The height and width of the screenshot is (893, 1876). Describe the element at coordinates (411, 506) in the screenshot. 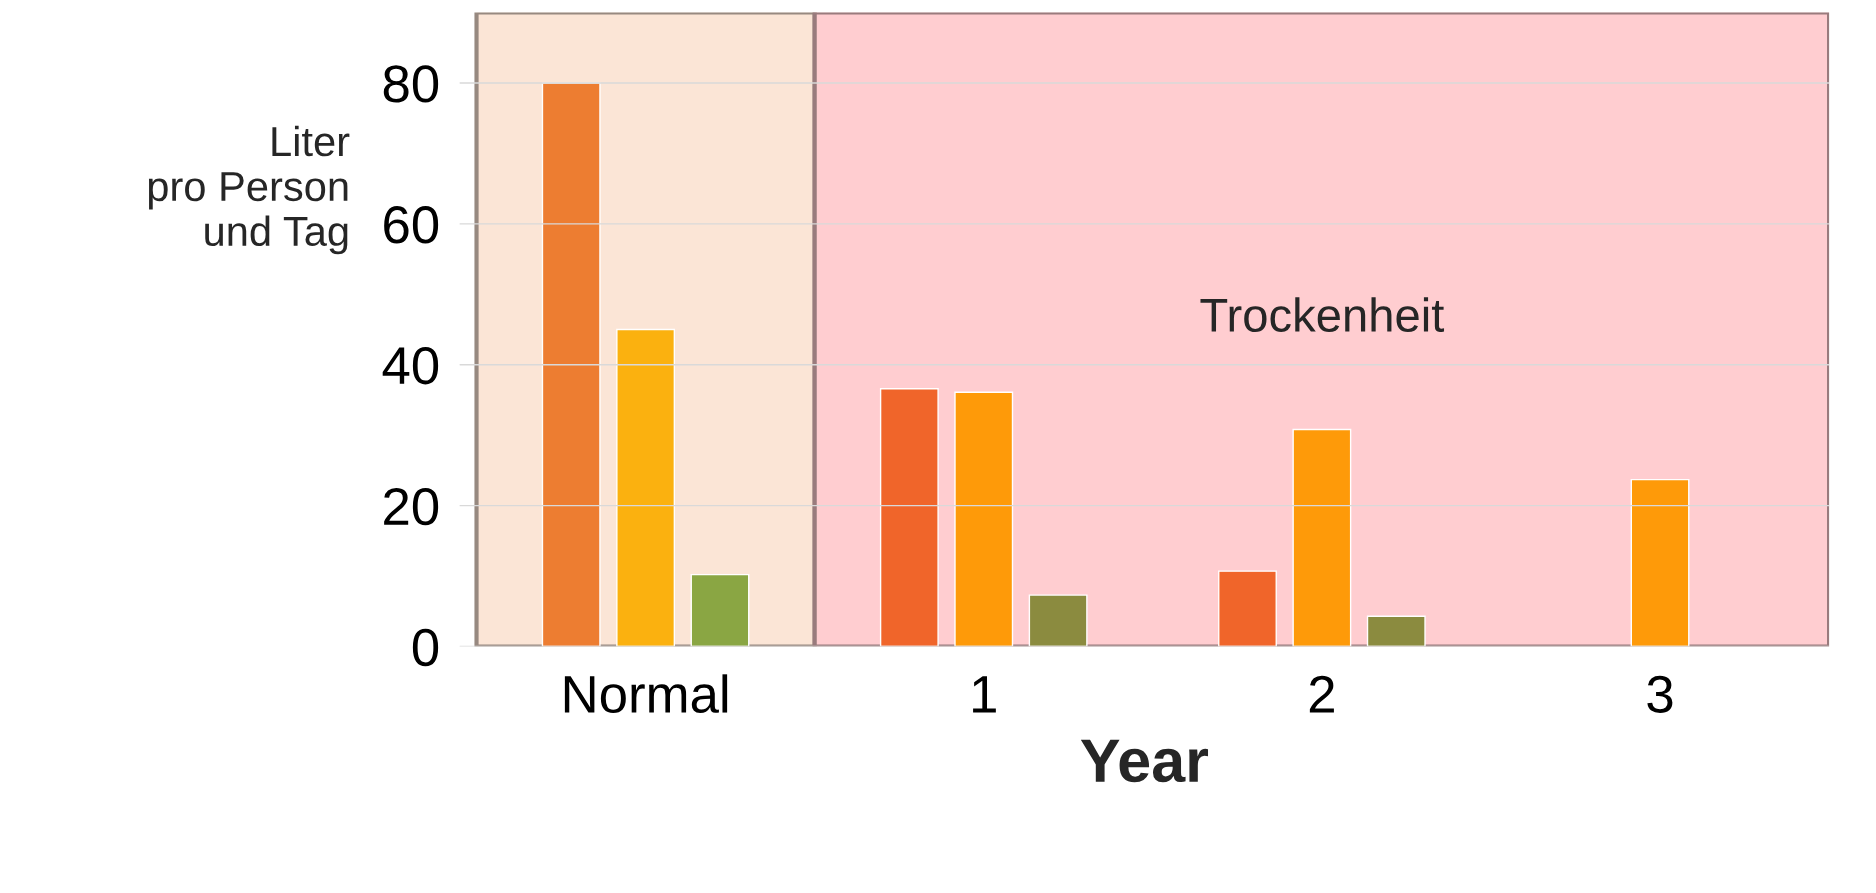

I see `y-tick-label: 20` at that location.